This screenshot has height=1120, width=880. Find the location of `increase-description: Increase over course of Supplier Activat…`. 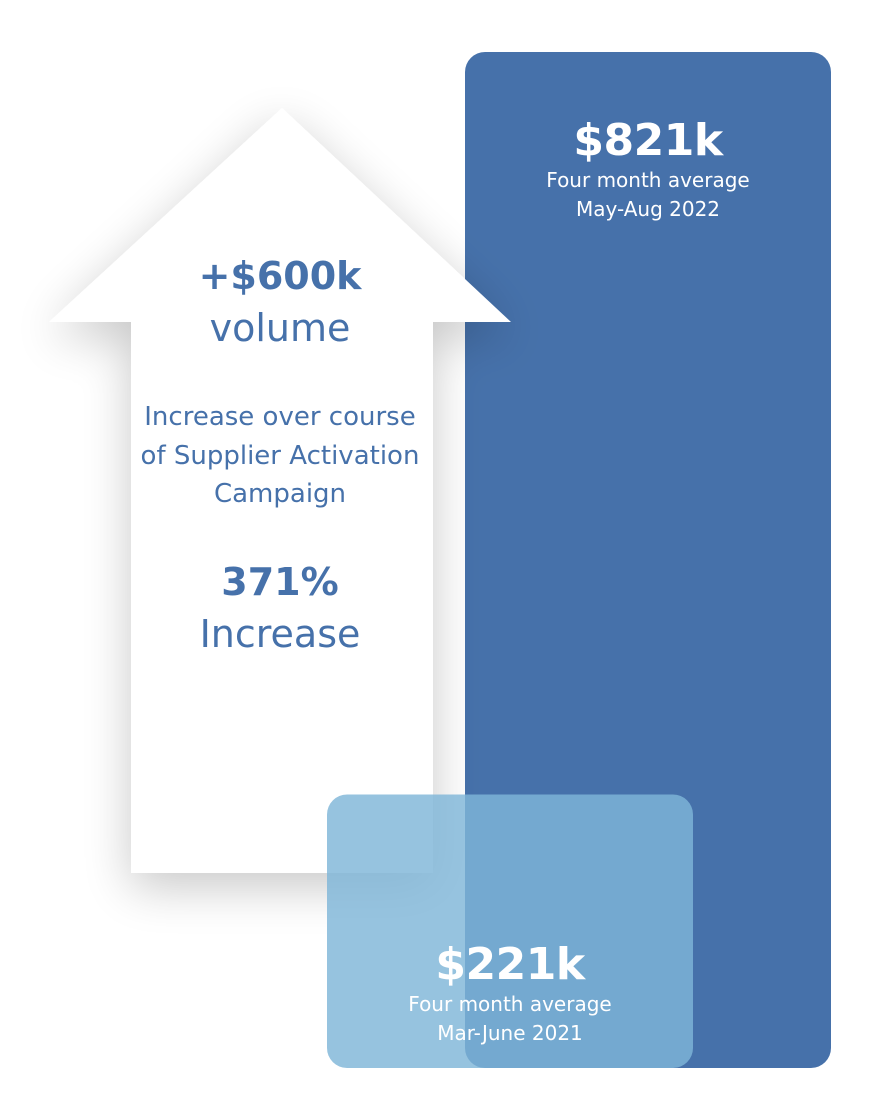

increase-description: Increase over course of Supplier Activat… is located at coordinates (280, 455).